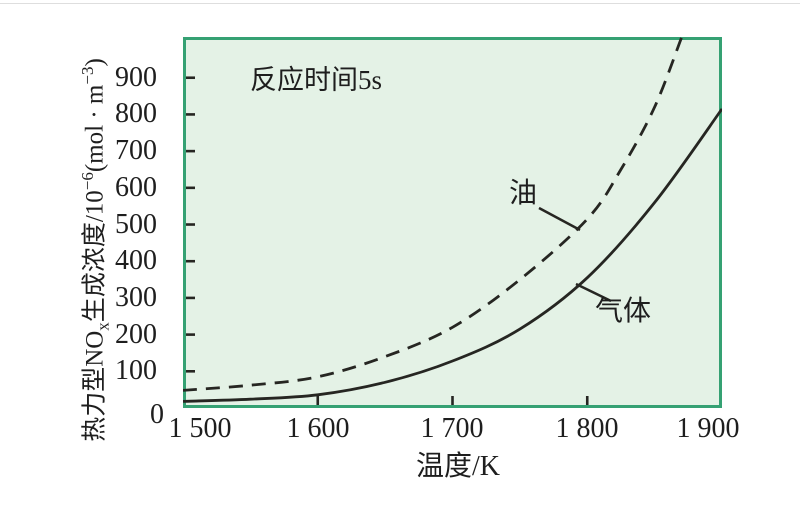 The image size is (800, 523). I want to click on x-tick-label-1800: 1 800, so click(587, 428).